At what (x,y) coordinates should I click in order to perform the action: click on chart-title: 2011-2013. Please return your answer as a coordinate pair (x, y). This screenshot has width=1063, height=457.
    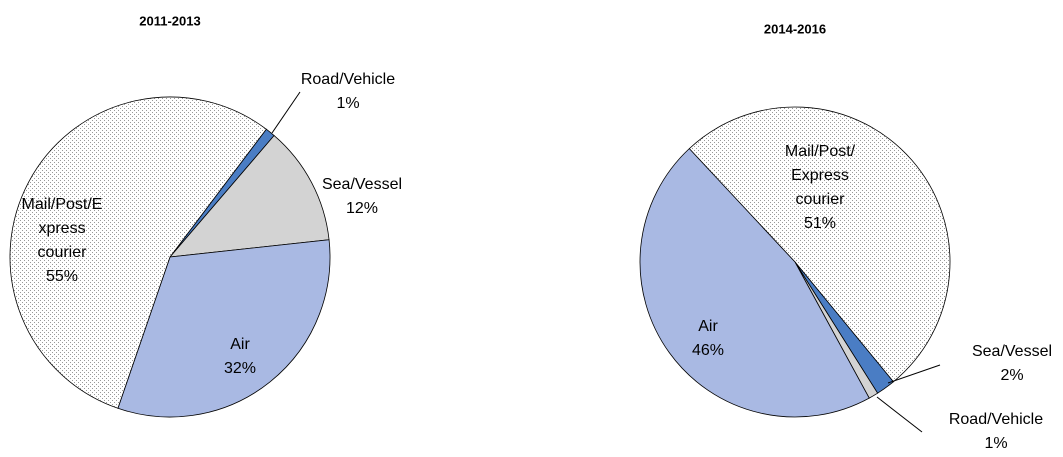
    Looking at the image, I should click on (169, 20).